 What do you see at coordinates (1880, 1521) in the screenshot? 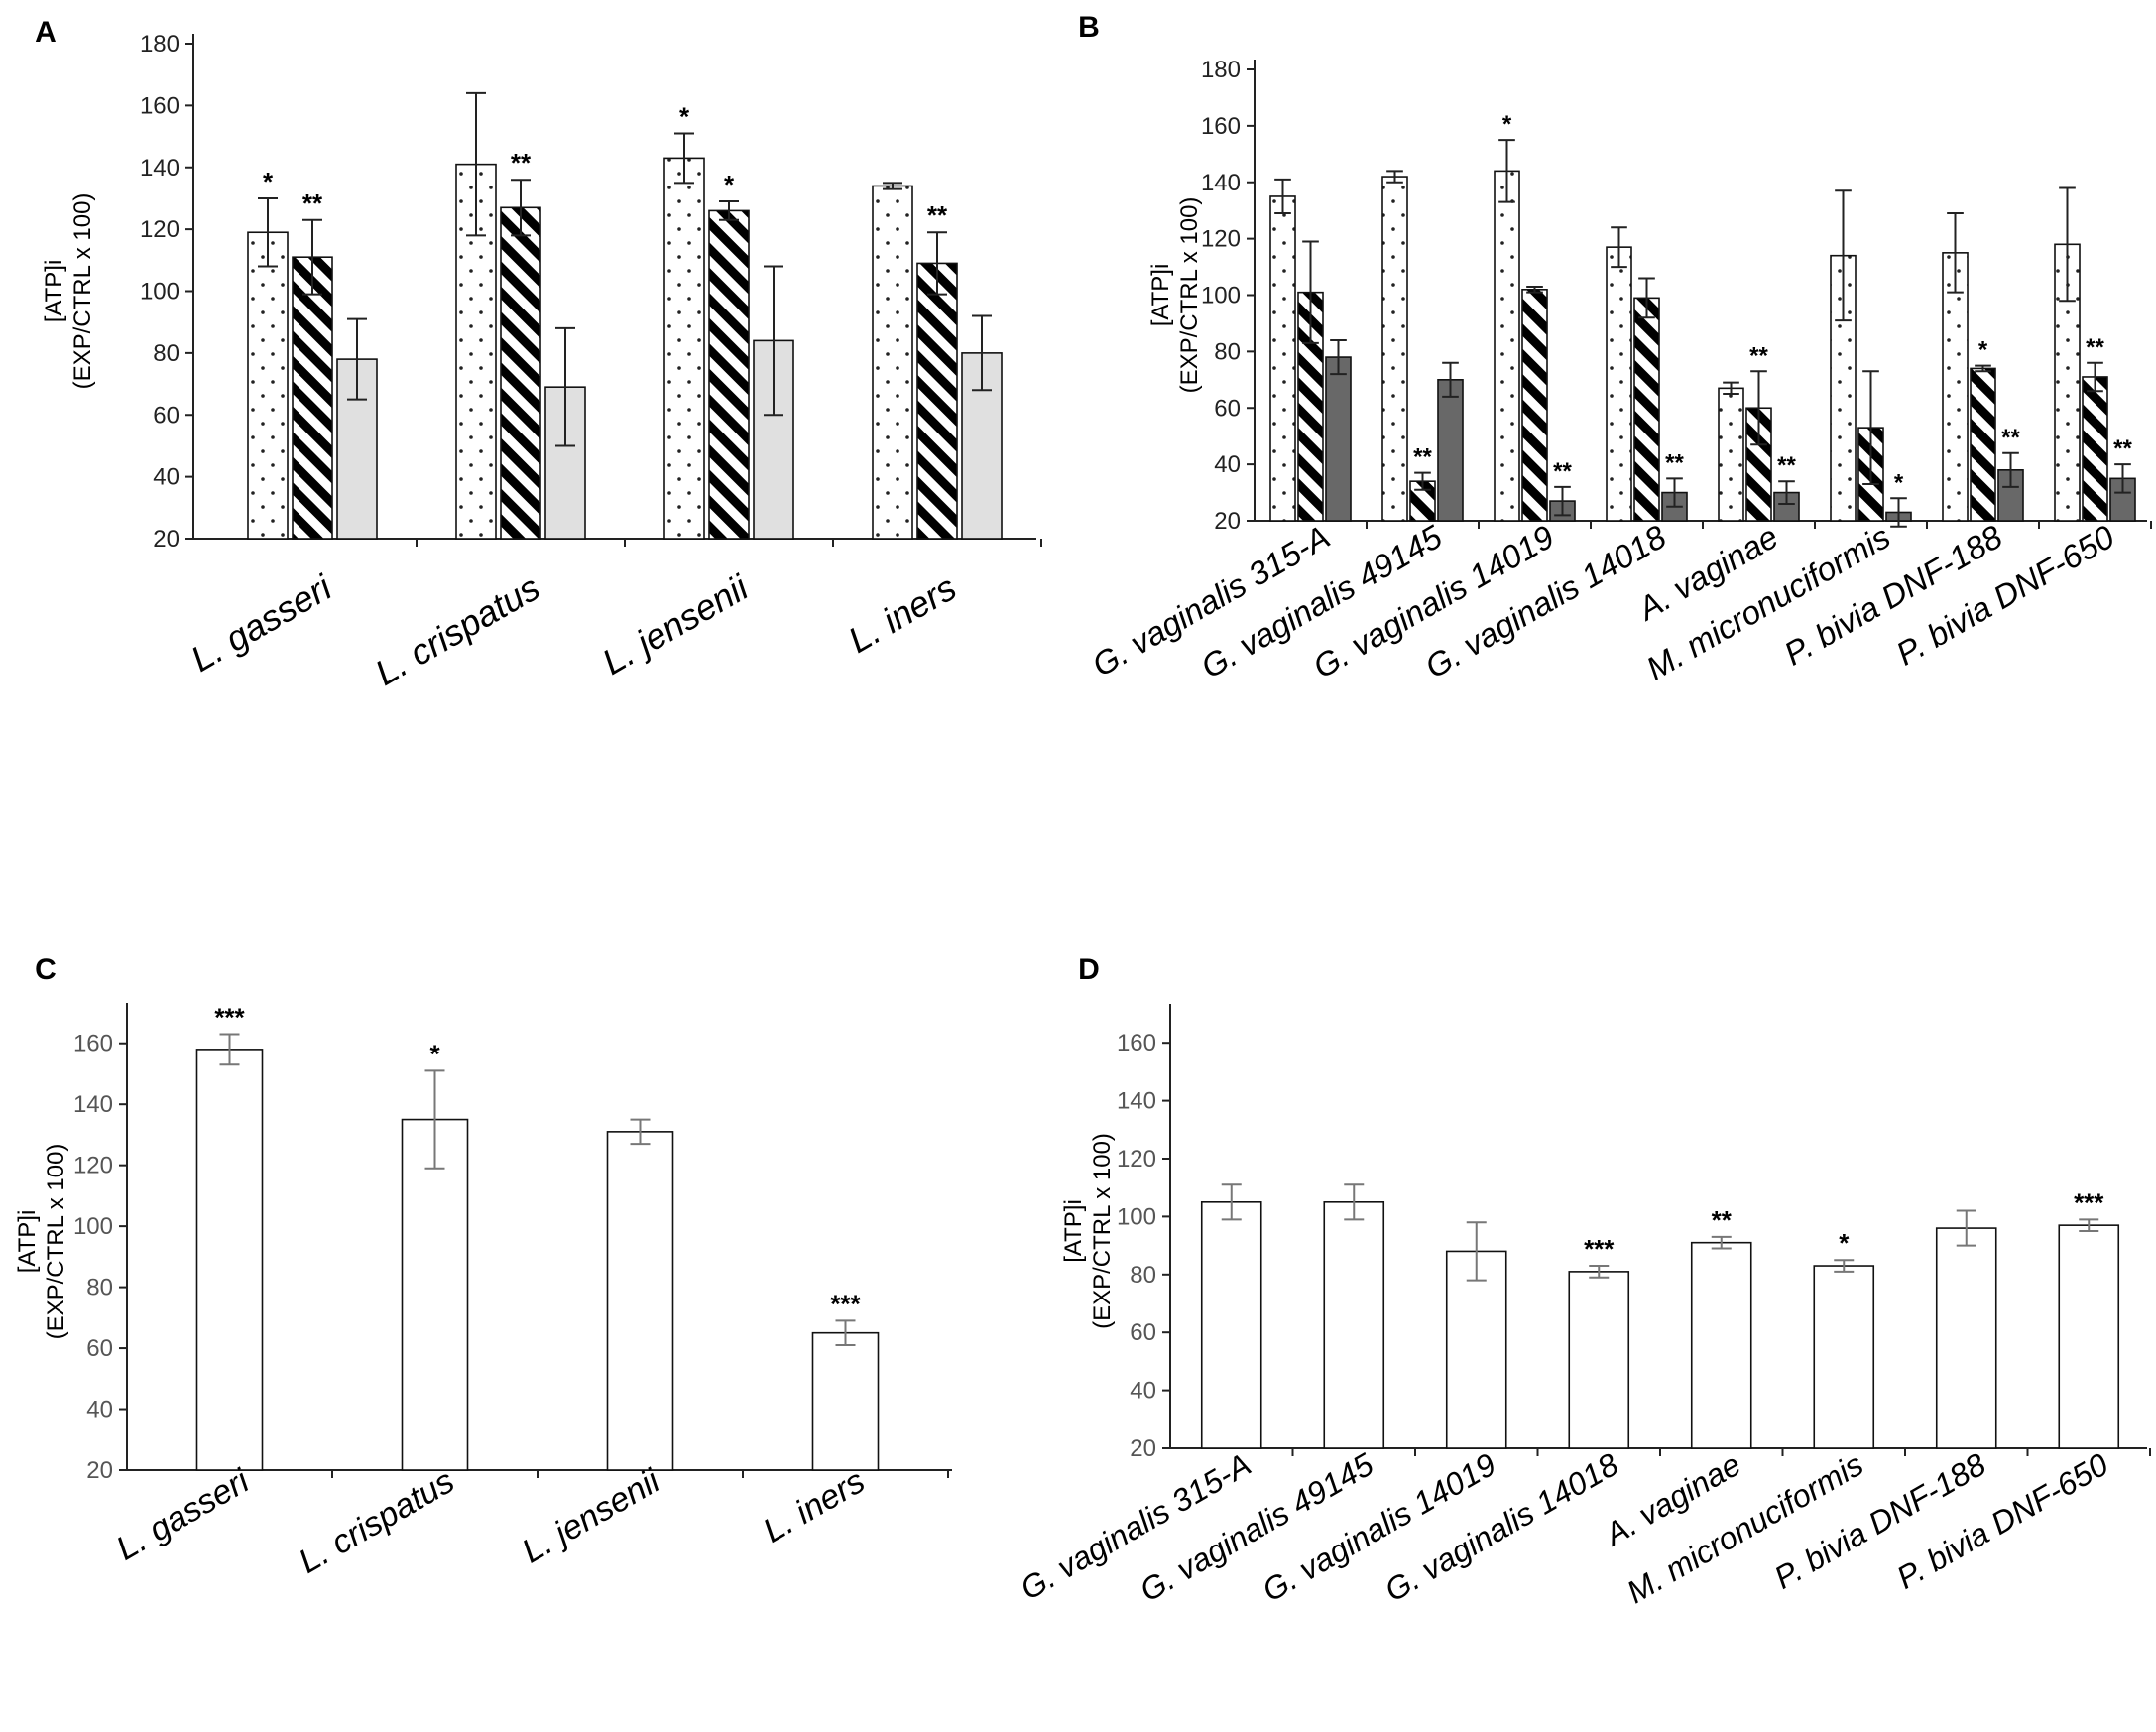
I see `x-tick-label: P. bivia DNF-188` at bounding box center [1880, 1521].